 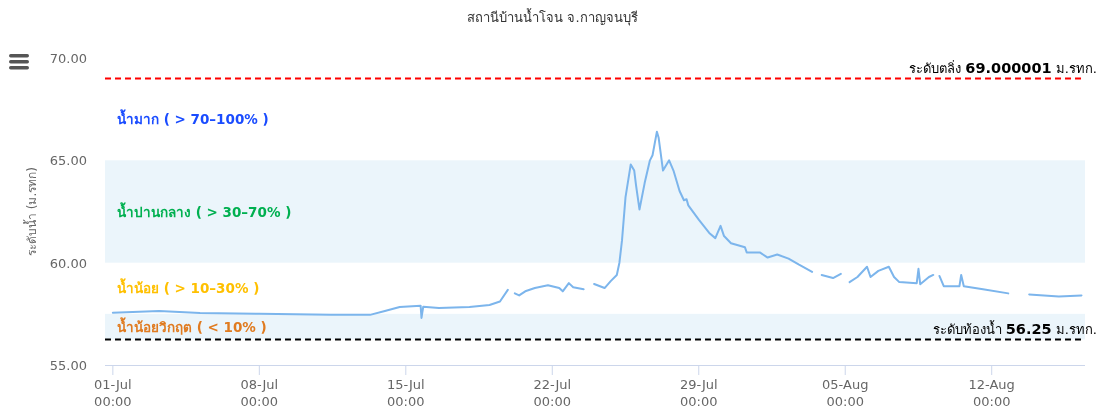 I want to click on x-tick-label: 05-Aug 00:00, so click(x=845, y=393).